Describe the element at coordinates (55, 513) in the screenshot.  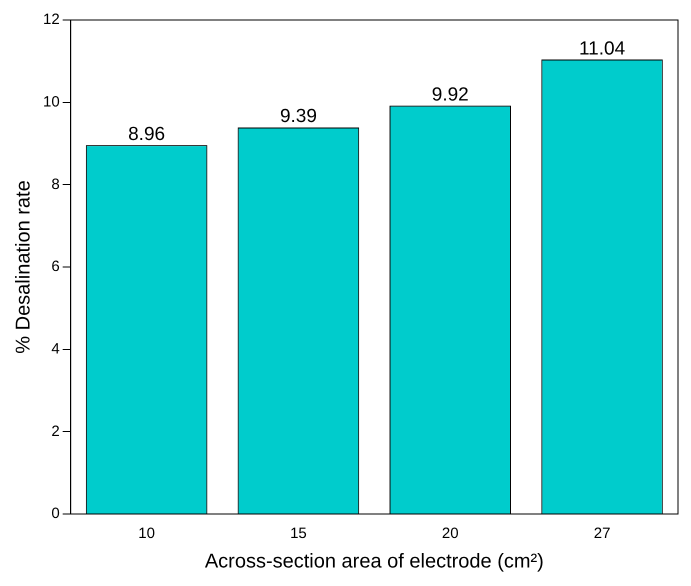
I see `y-tick-label: 0` at that location.